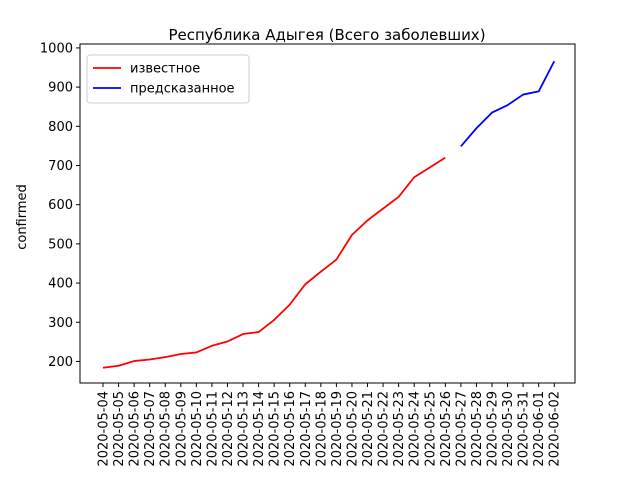  I want to click on y-tick-label: 700, so click(60, 166).